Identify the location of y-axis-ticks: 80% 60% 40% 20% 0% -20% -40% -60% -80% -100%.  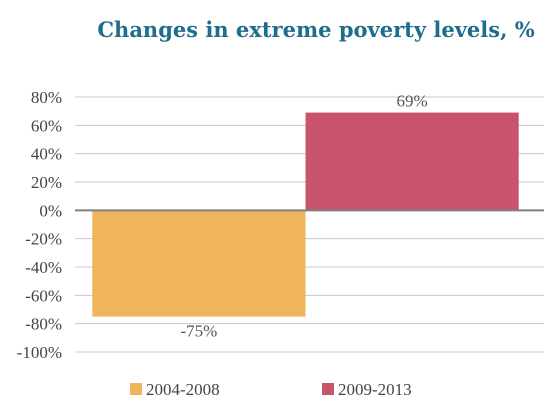
(39, 225).